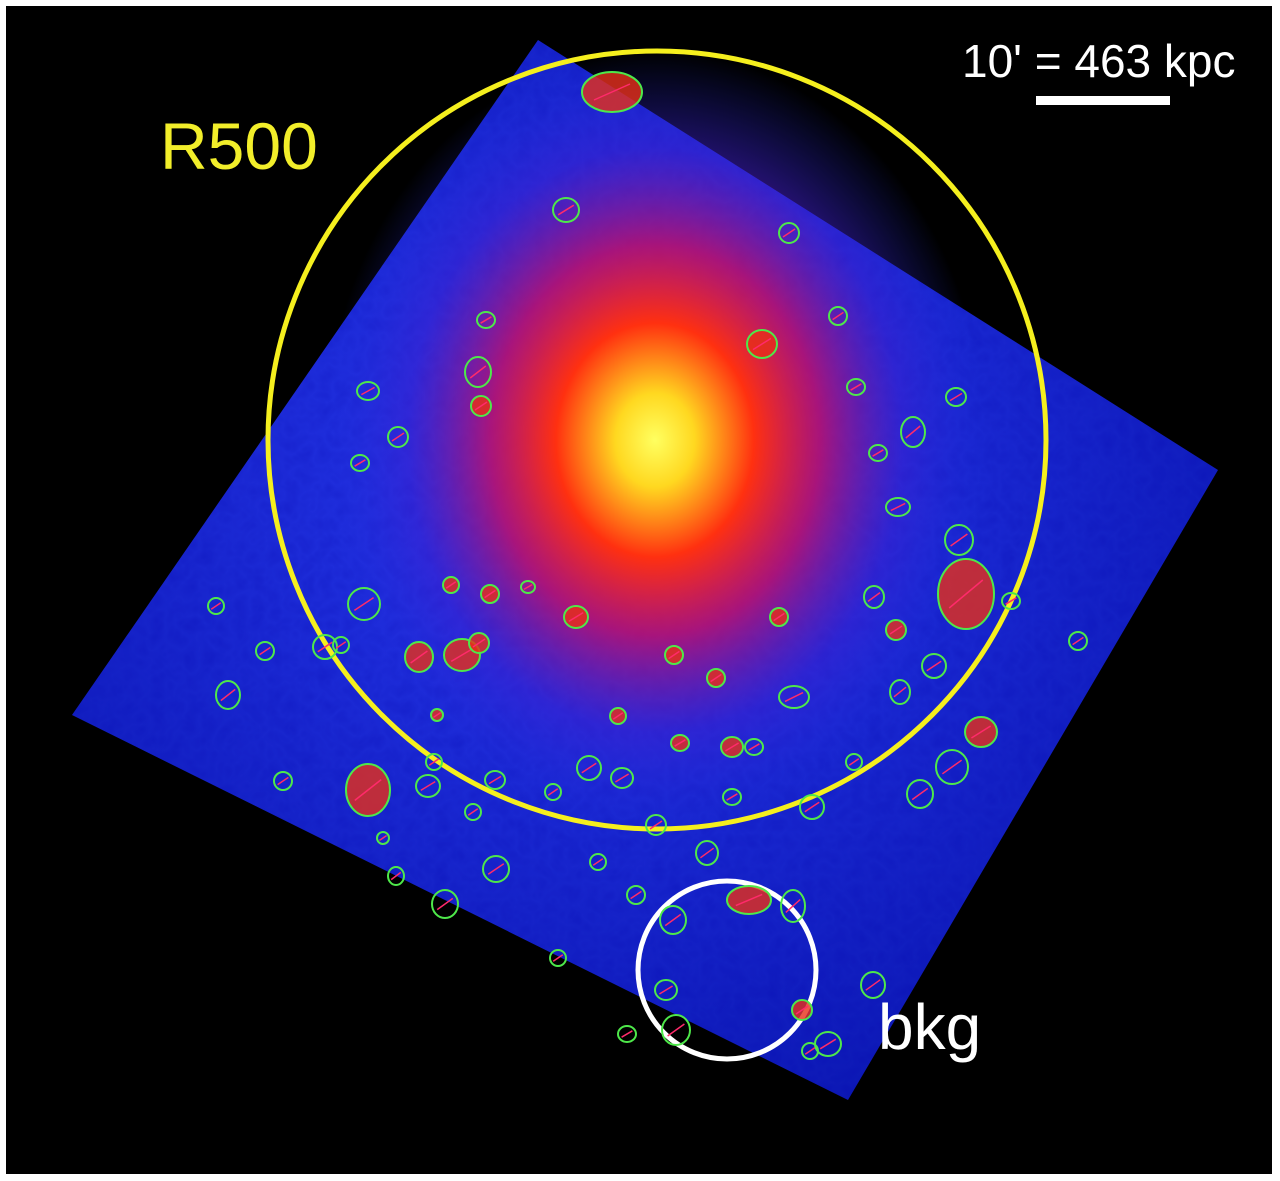  What do you see at coordinates (239, 146) in the screenshot?
I see `r500-label: R500` at bounding box center [239, 146].